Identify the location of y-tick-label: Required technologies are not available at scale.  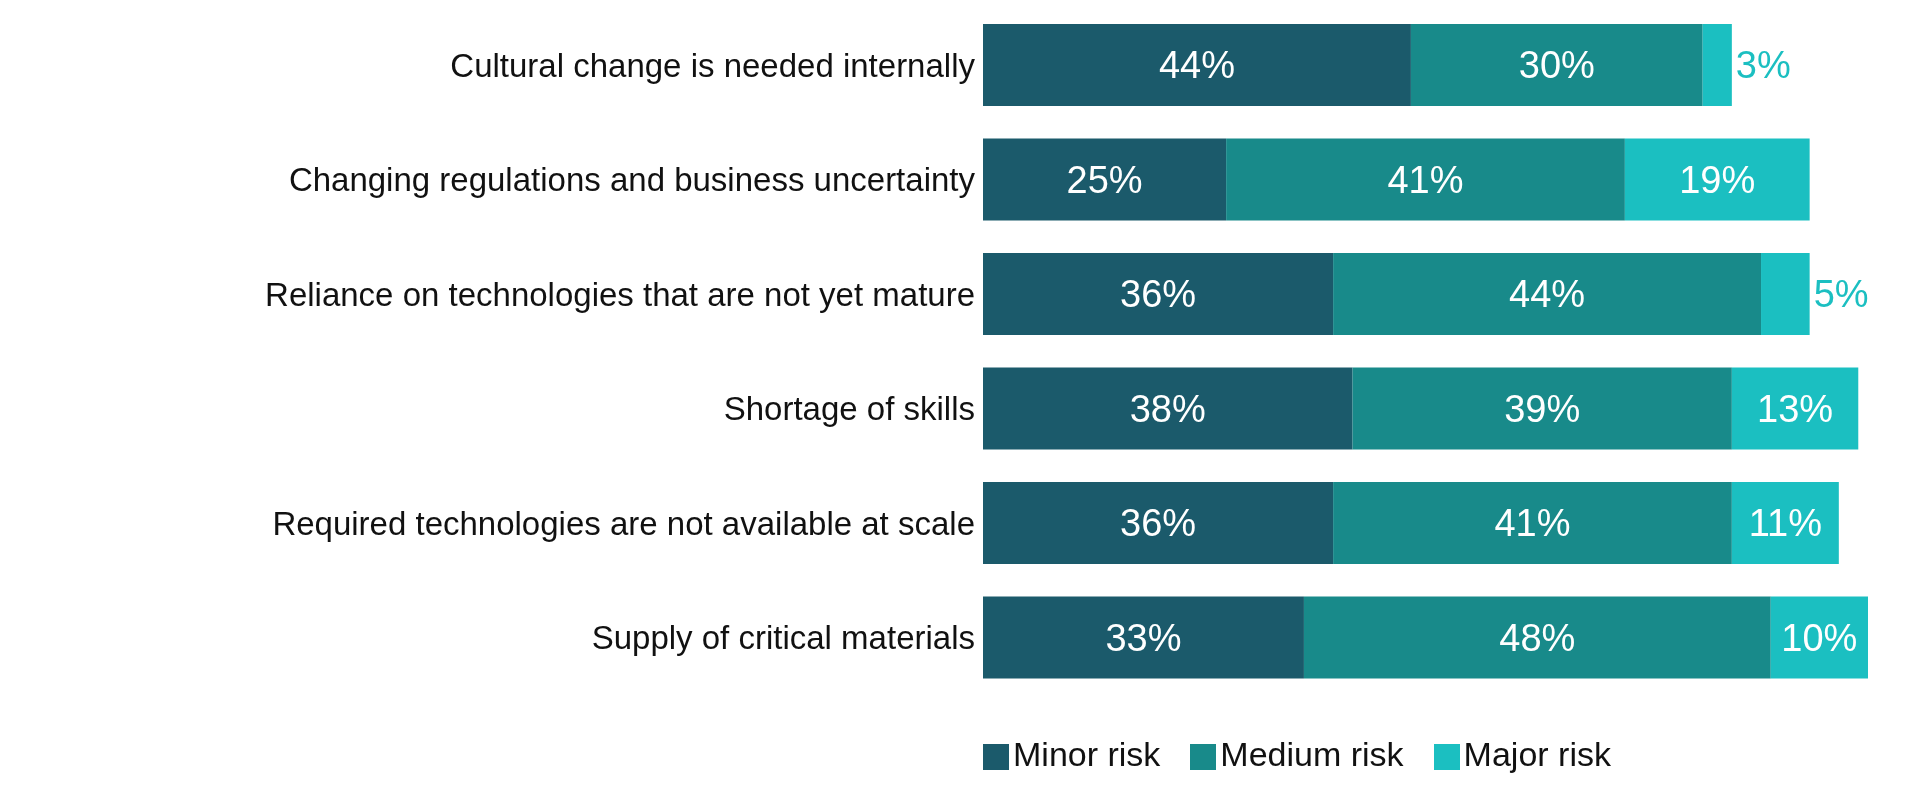
(623, 523).